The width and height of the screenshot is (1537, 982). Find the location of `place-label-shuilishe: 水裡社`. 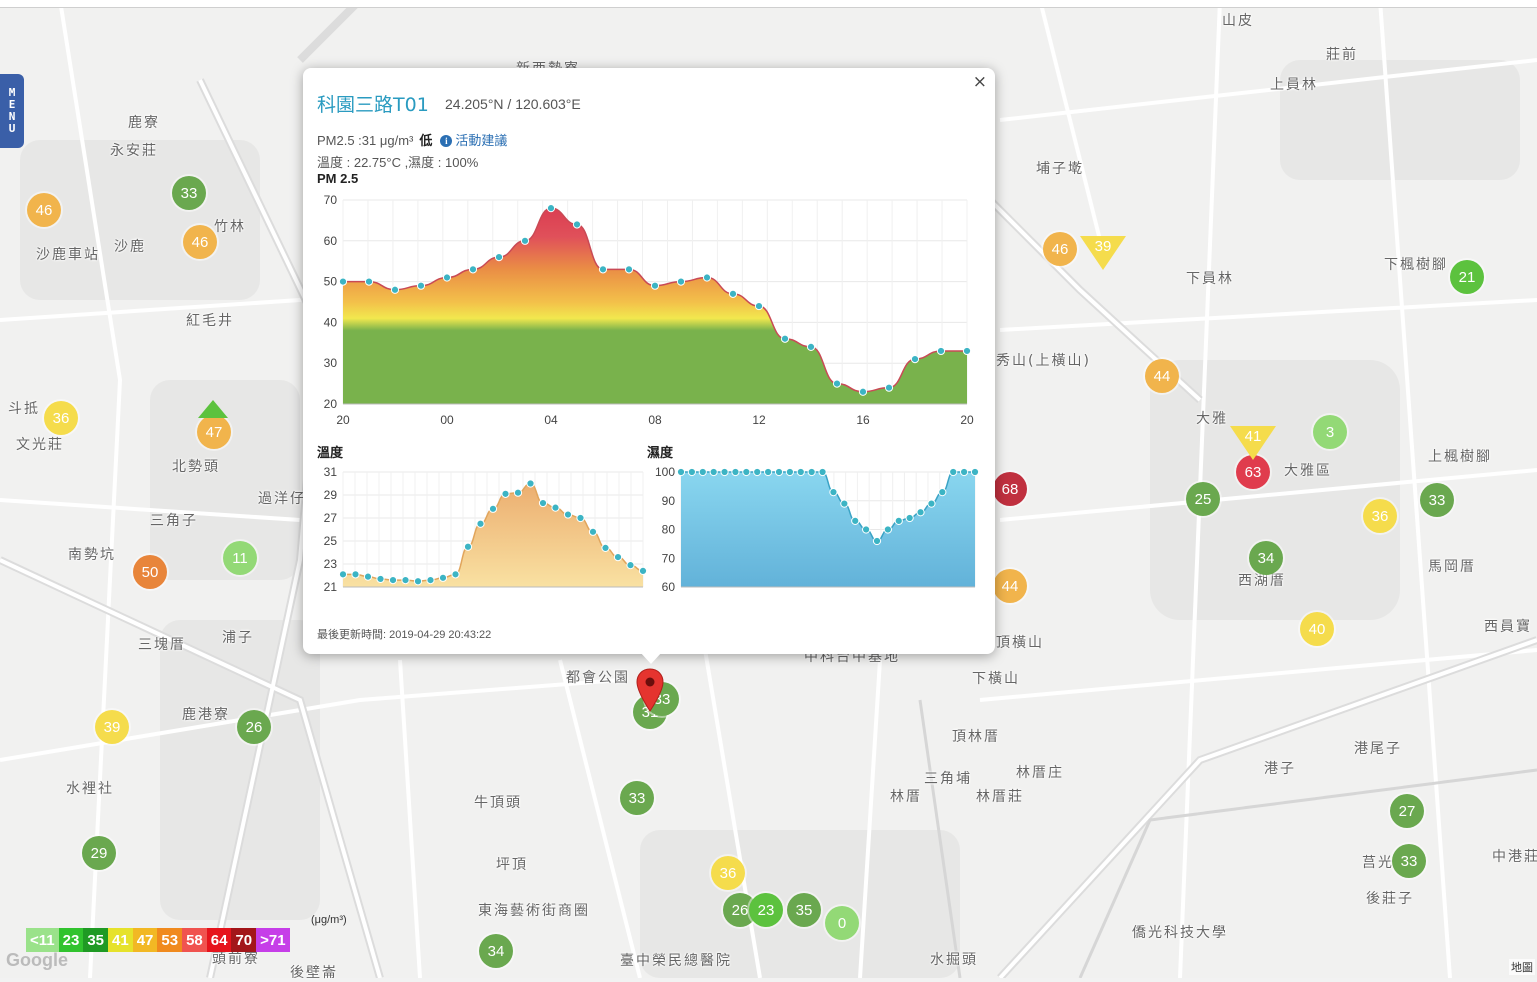

place-label-shuilishe: 水裡社 is located at coordinates (90, 789).